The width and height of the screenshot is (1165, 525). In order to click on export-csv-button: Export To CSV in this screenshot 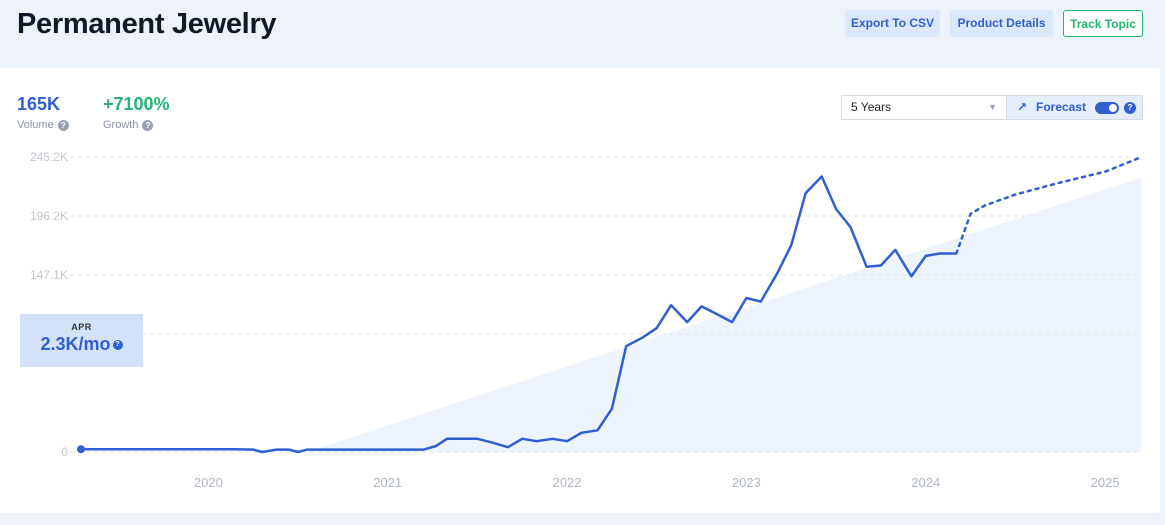, I will do `click(892, 23)`.